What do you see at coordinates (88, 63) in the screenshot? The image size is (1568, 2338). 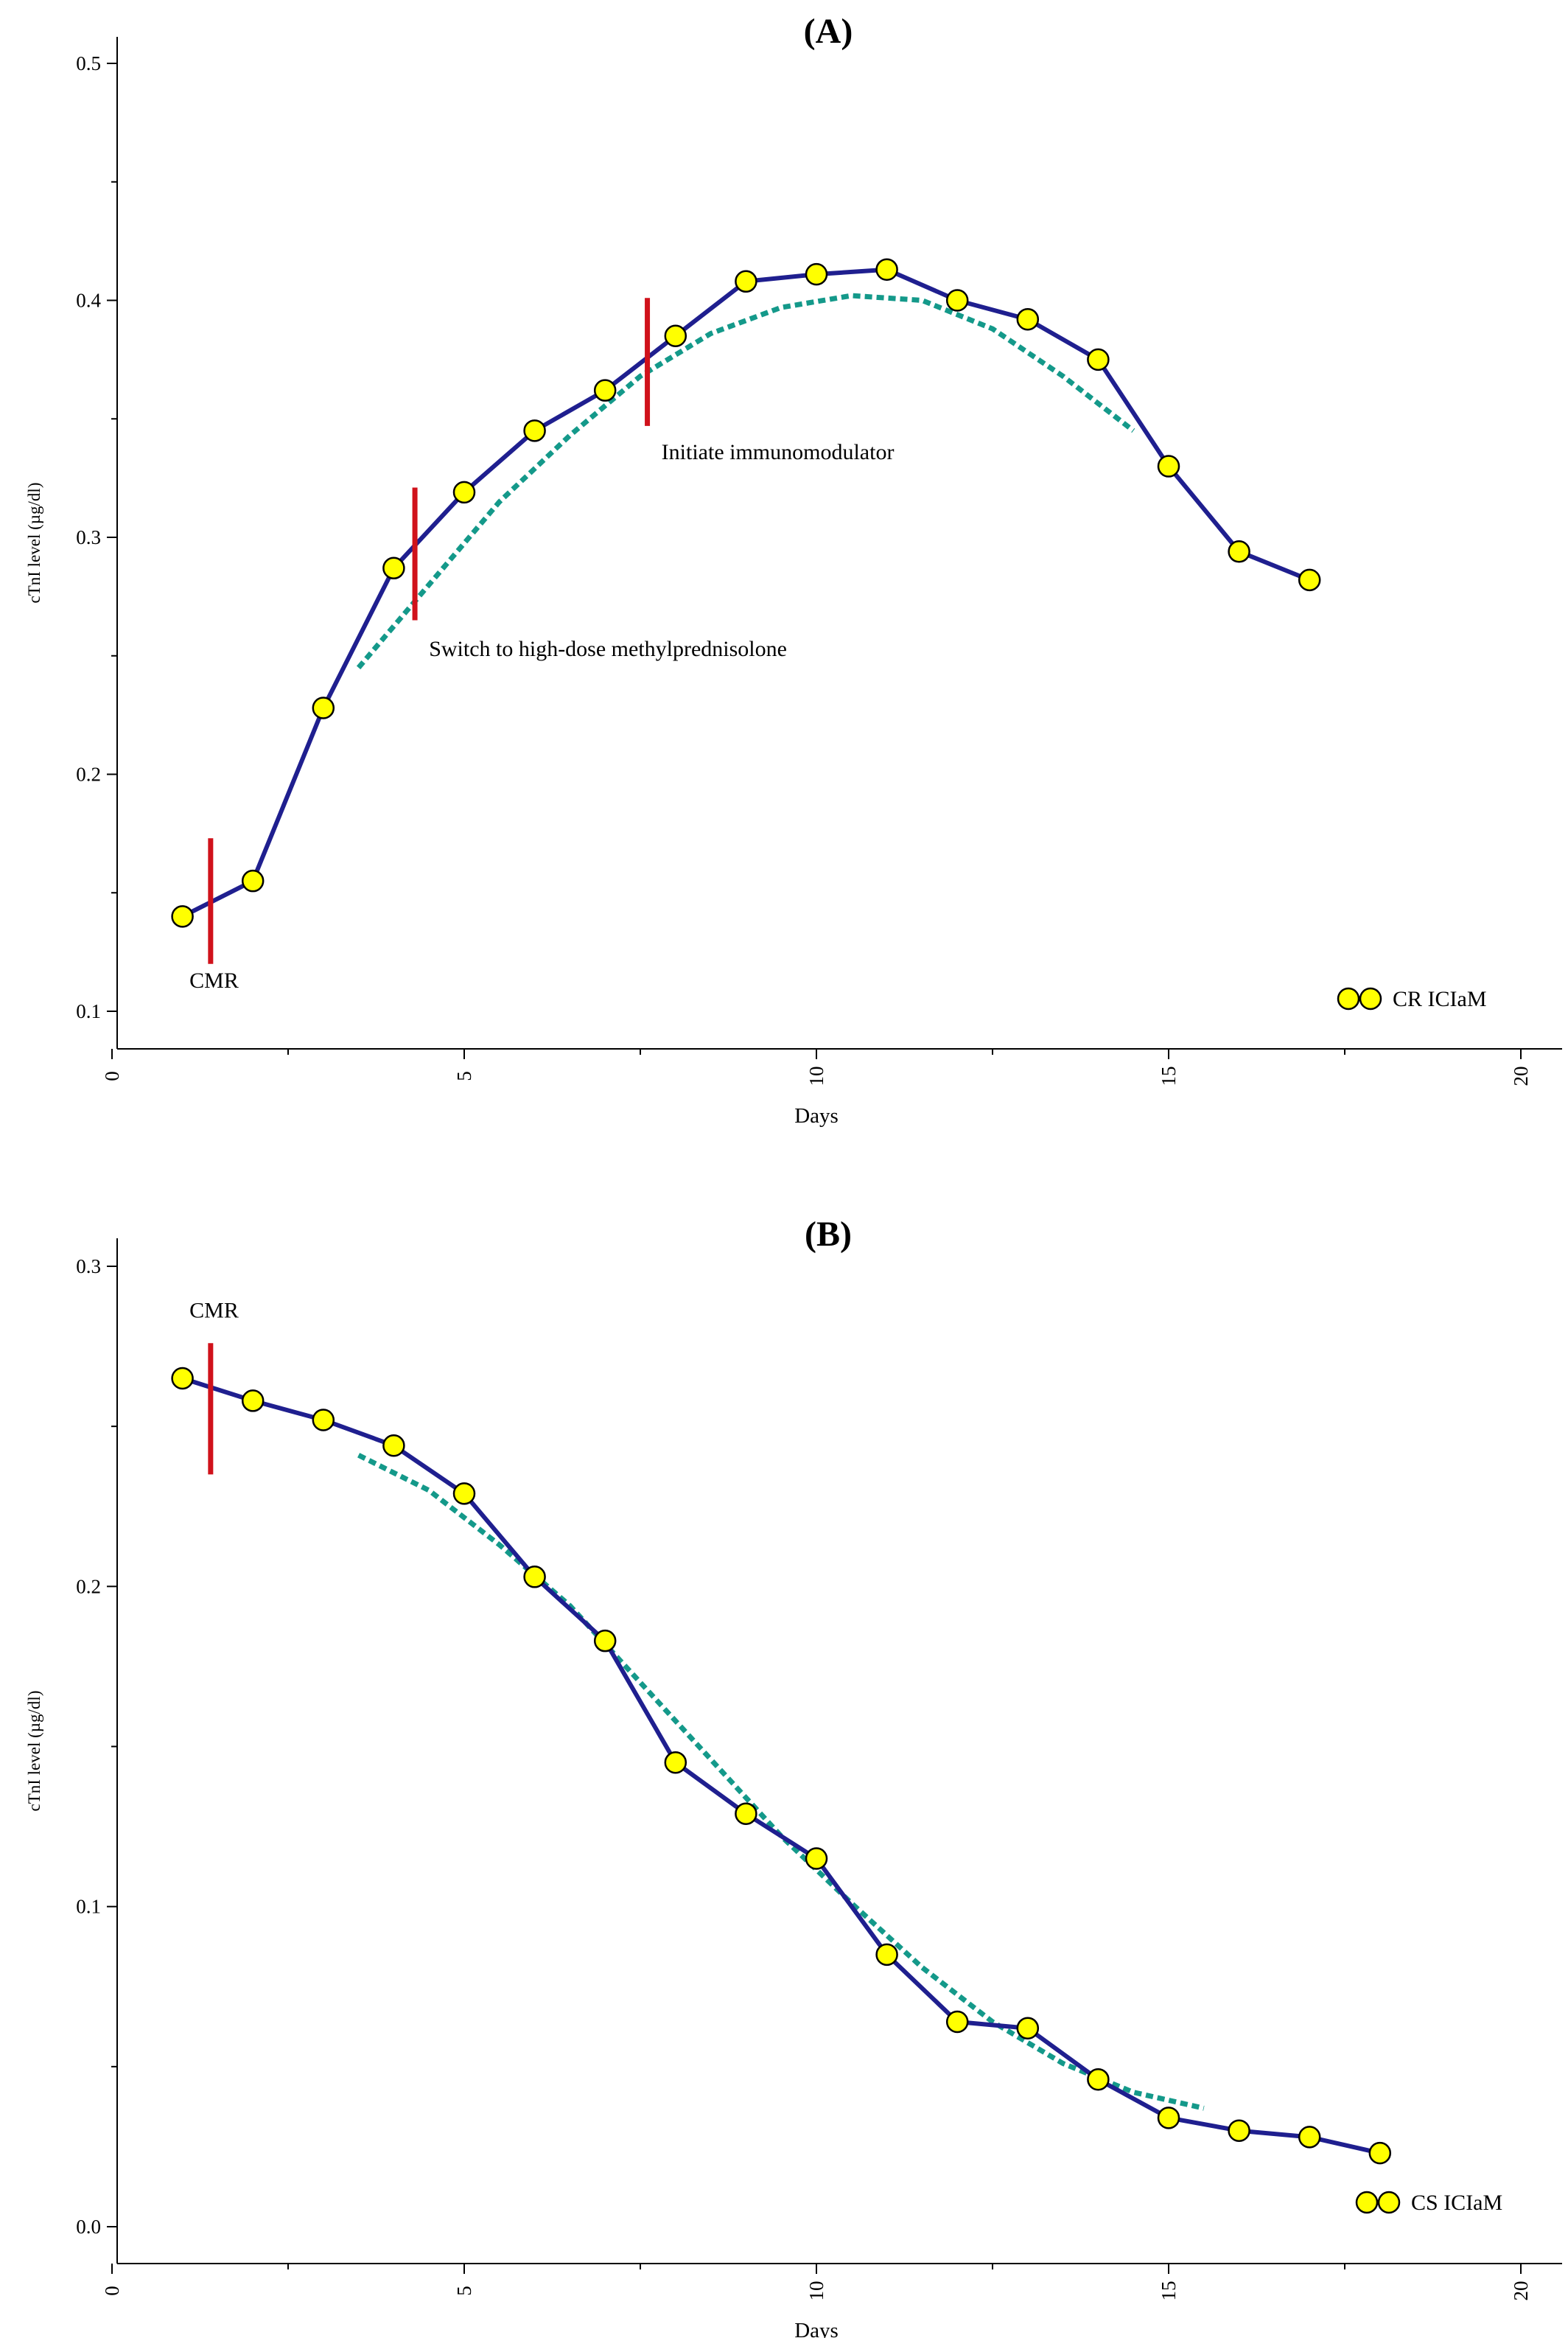 I see `y-tick-label: 0.5` at bounding box center [88, 63].